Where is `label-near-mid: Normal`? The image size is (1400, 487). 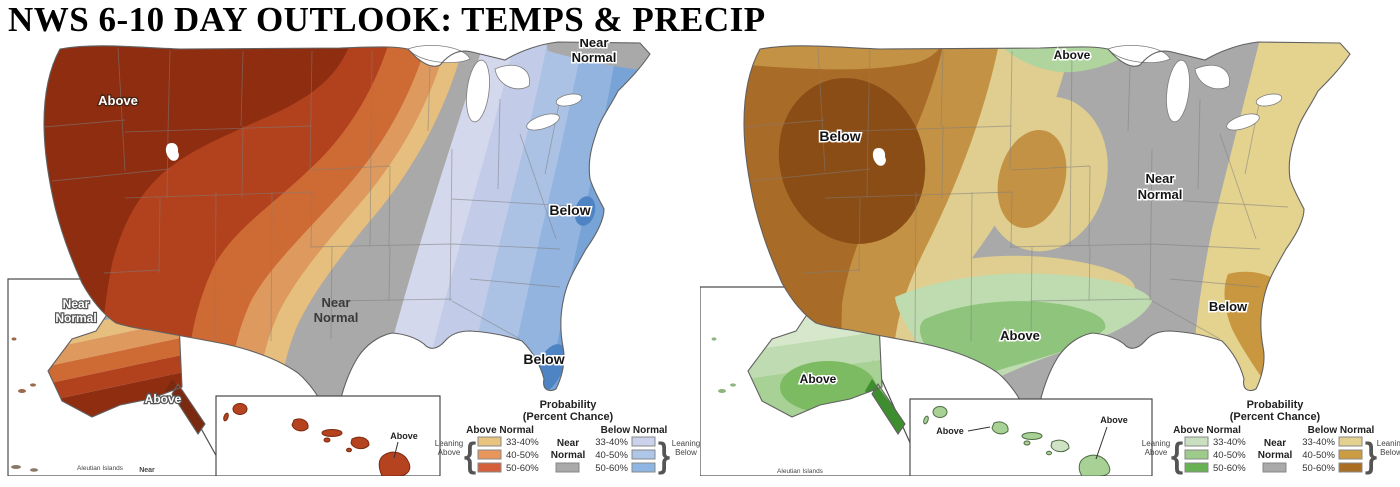 label-near-mid: Normal is located at coordinates (1160, 194).